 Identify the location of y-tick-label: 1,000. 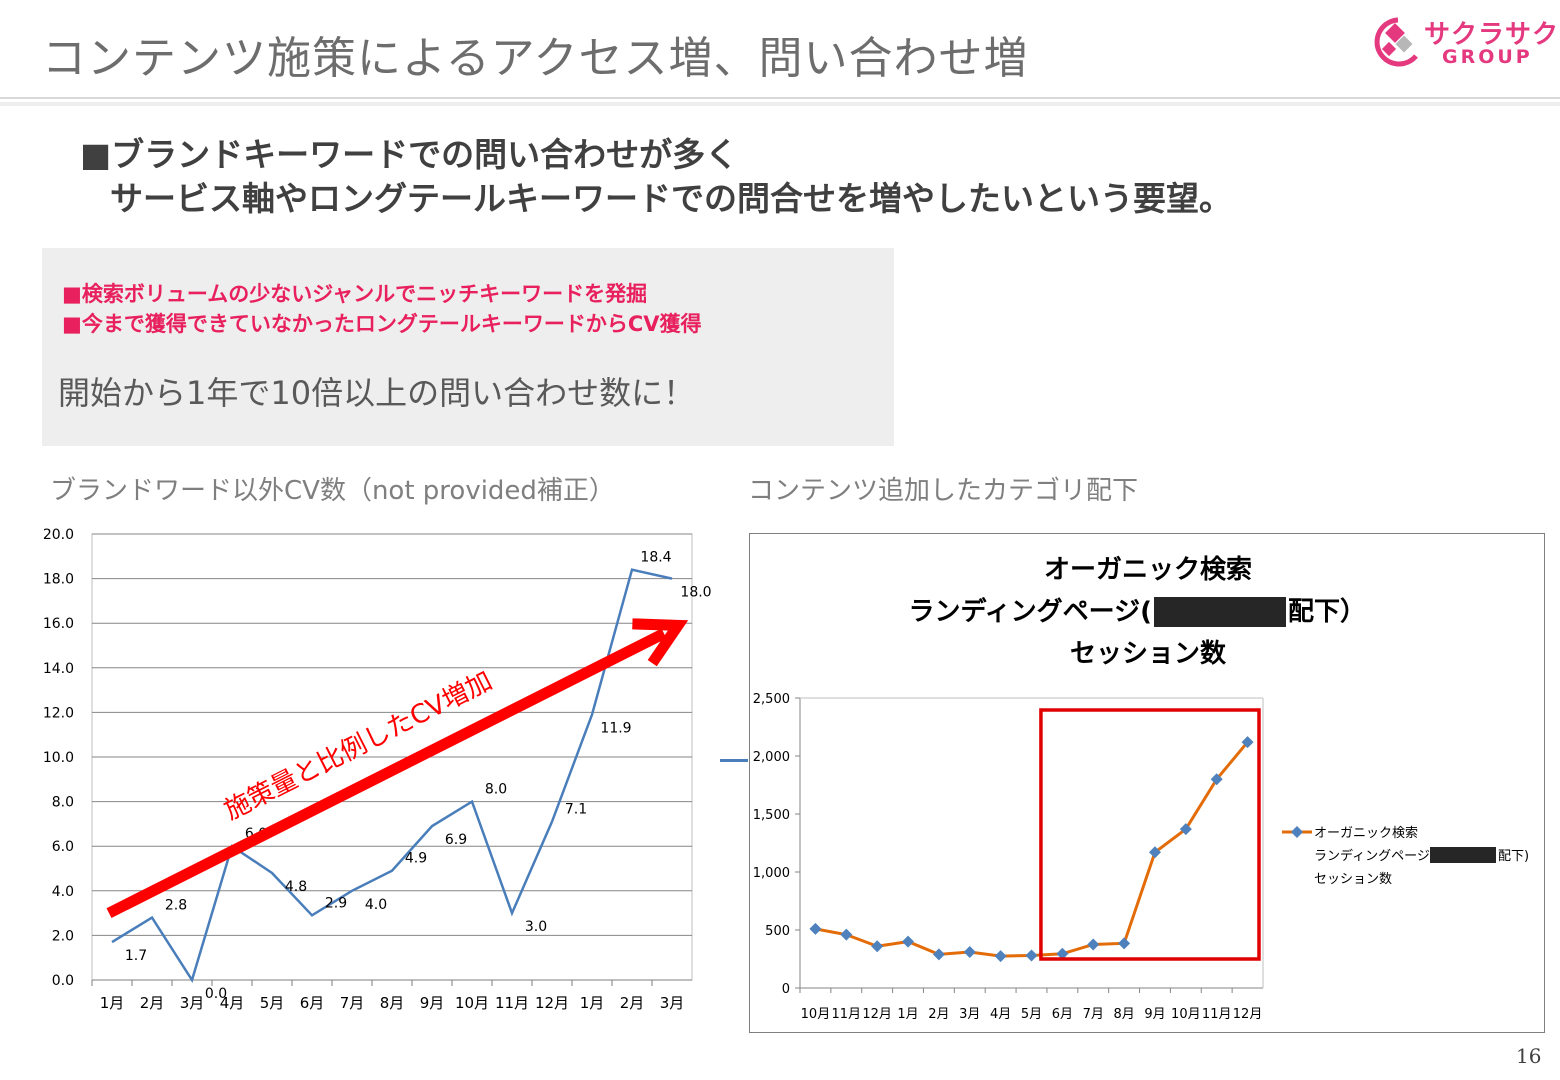
(771, 873).